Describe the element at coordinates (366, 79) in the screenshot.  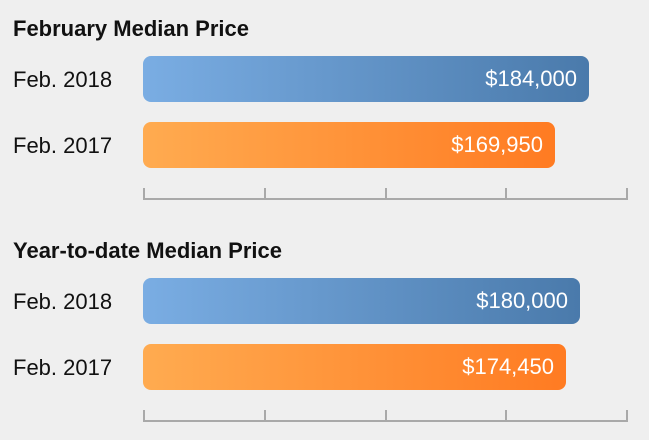
I see `bar-feb-2018: $184,000` at that location.